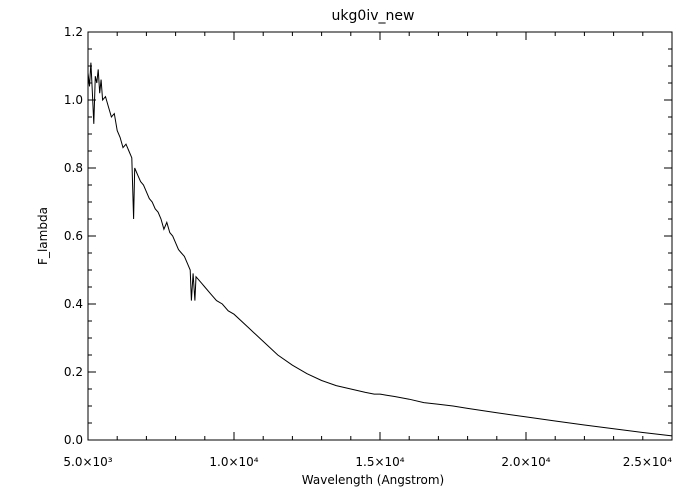  I want to click on x-tick-label: 2.5×10⁴, so click(647, 462).